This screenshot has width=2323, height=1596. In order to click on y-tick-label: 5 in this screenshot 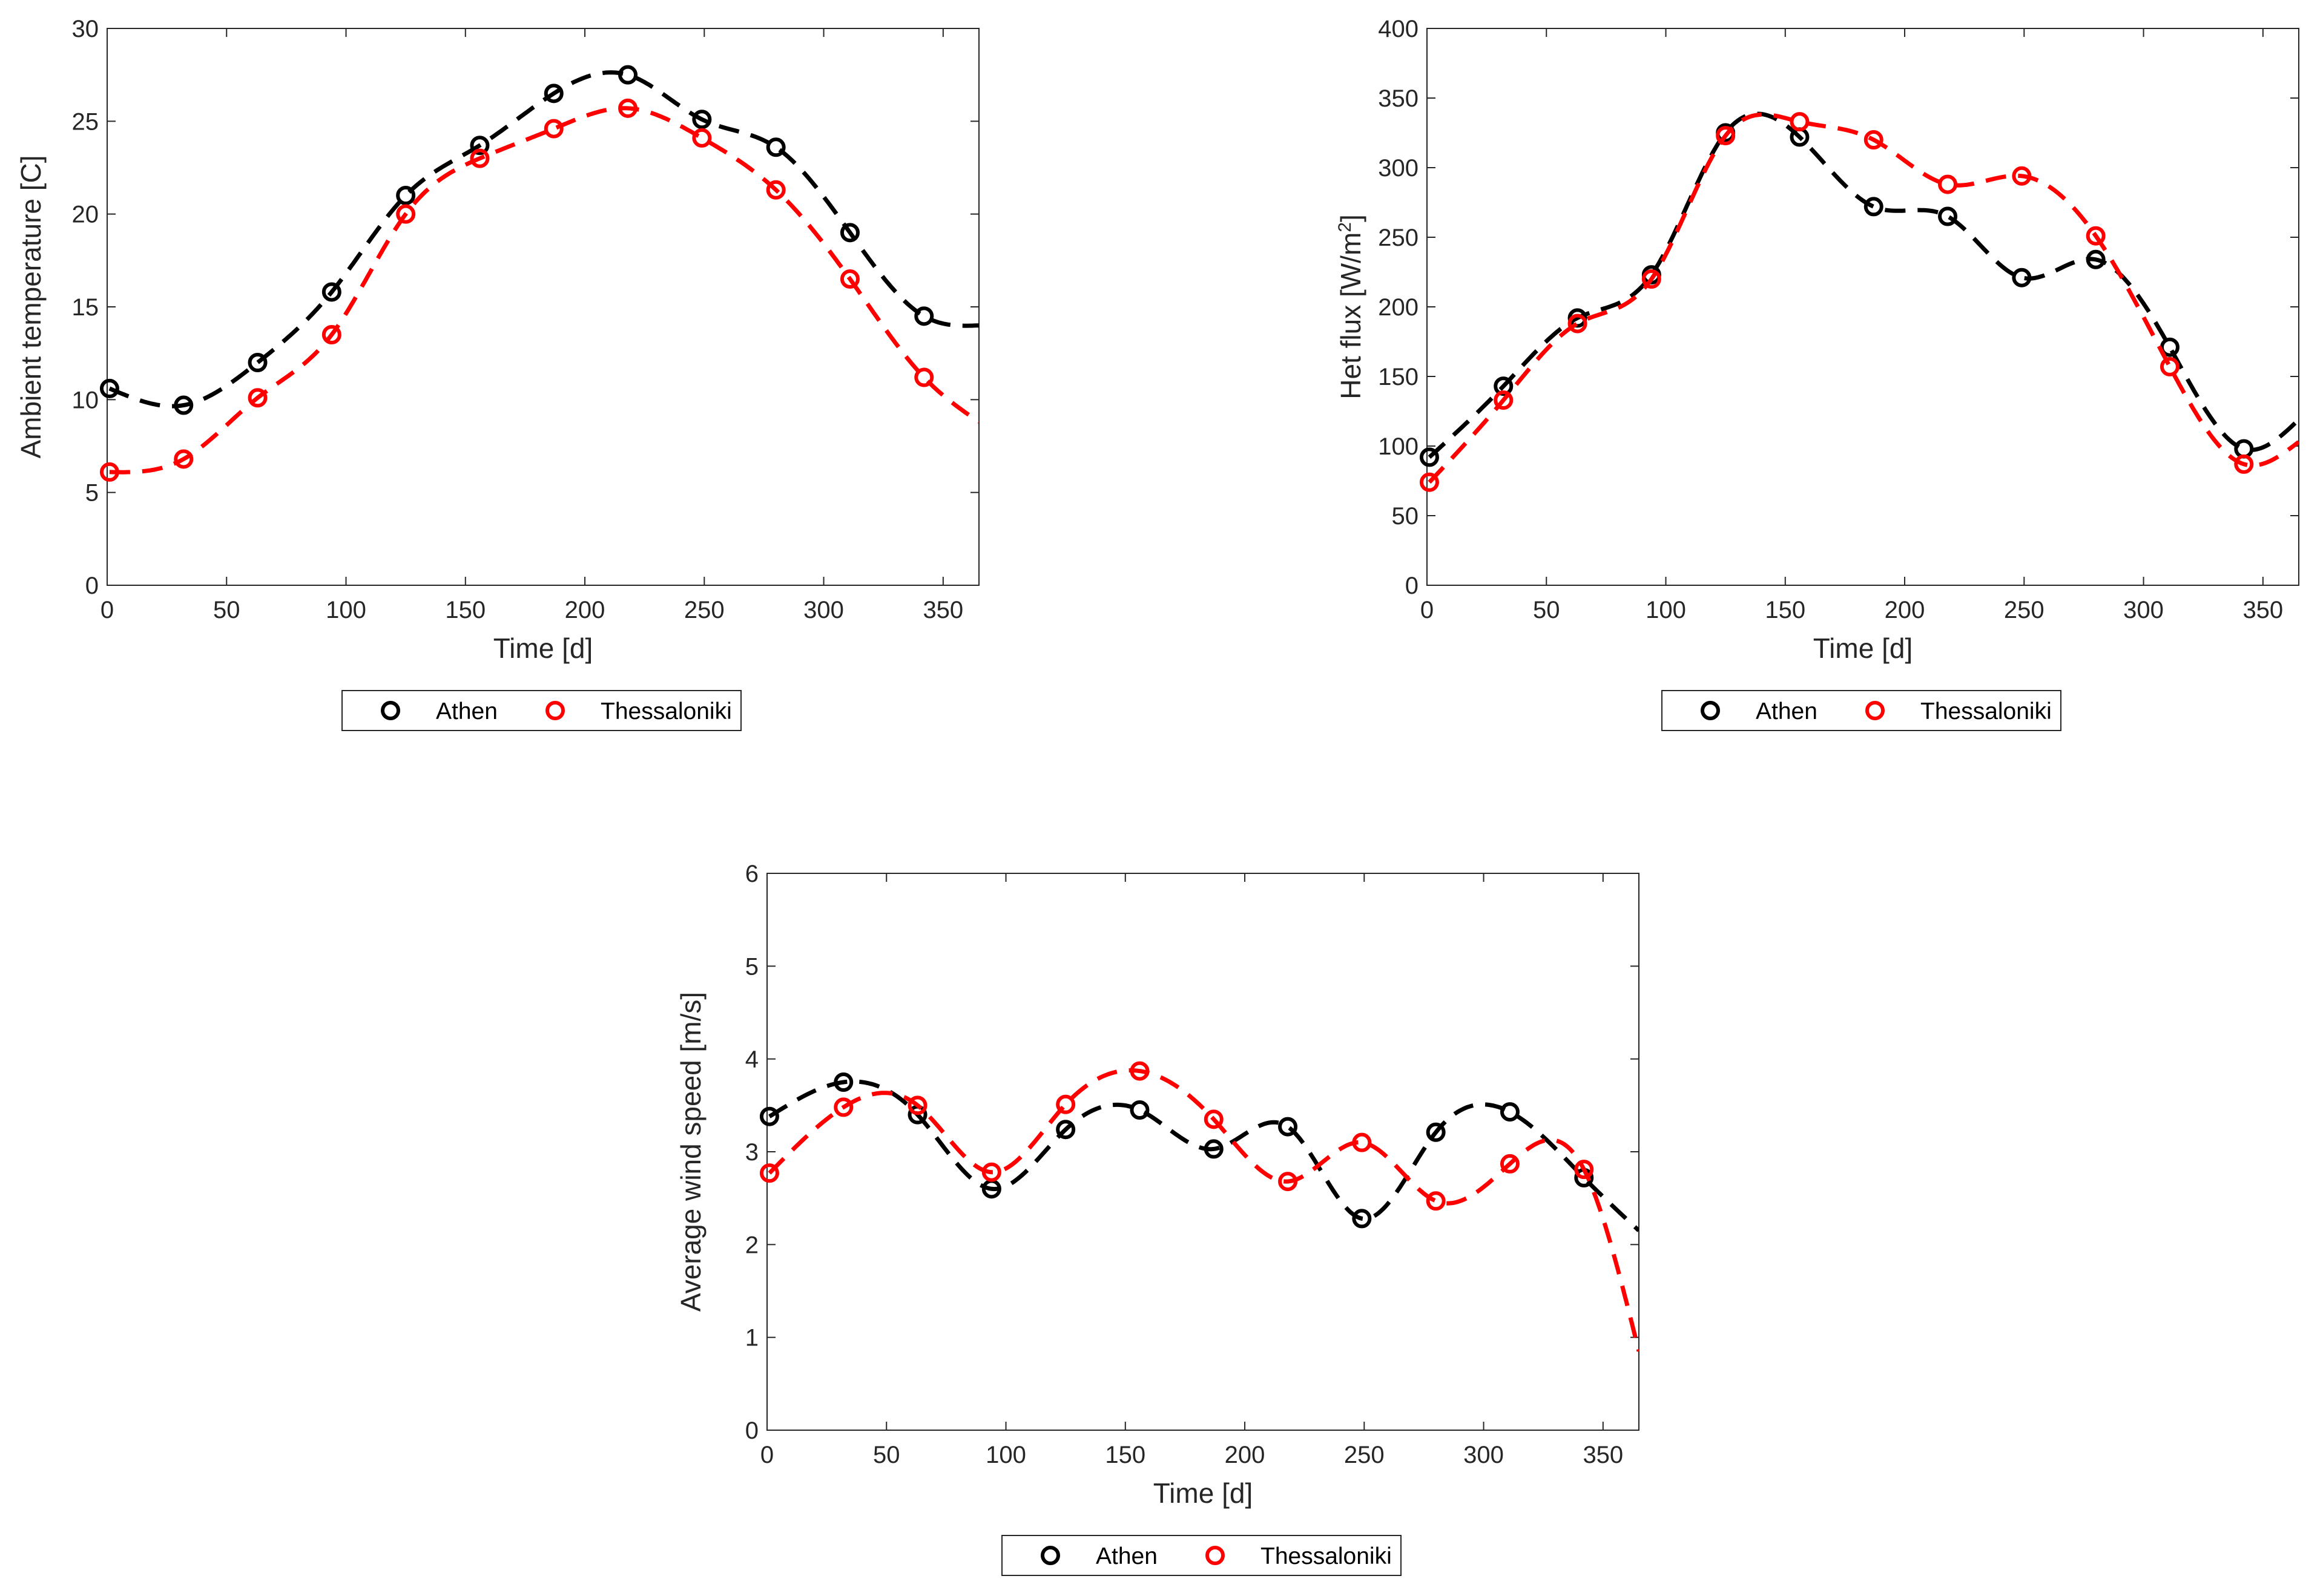, I will do `click(752, 967)`.